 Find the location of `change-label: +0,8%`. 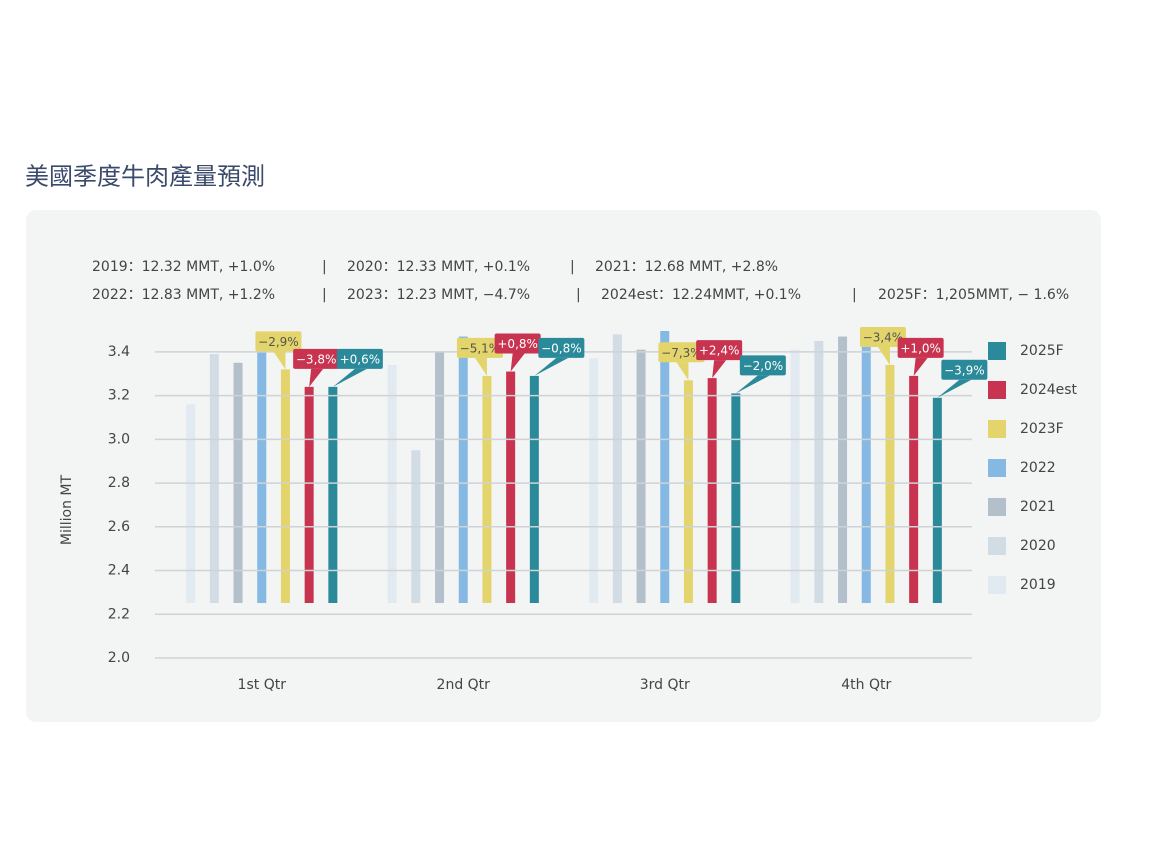

change-label: +0,8% is located at coordinates (517, 344).